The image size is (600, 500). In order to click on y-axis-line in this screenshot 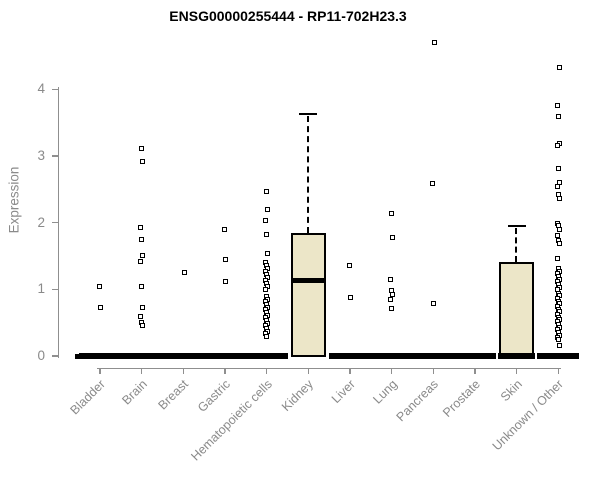, I will do `click(59, 222)`.